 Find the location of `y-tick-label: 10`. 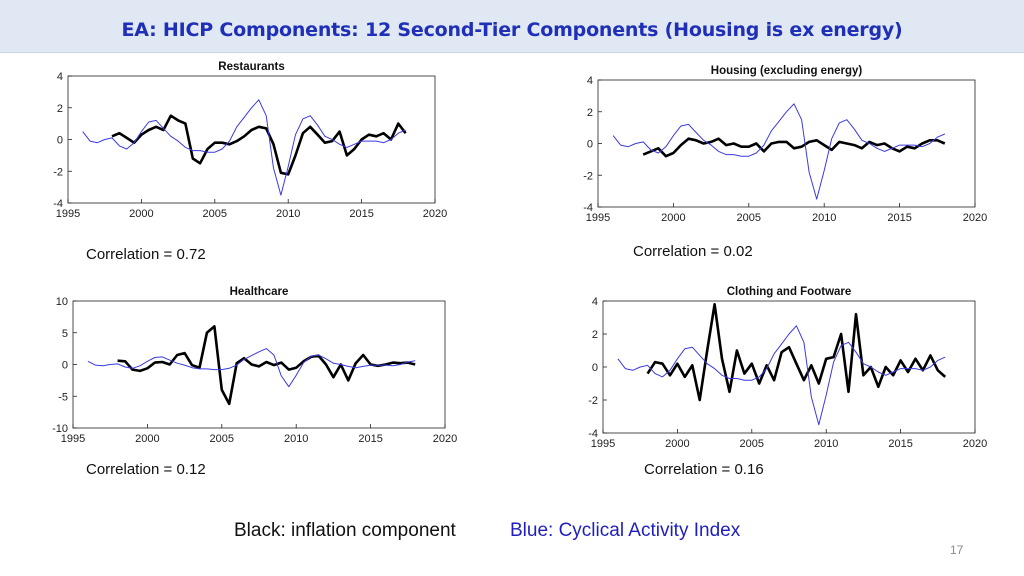

y-tick-label: 10 is located at coordinates (62, 302).